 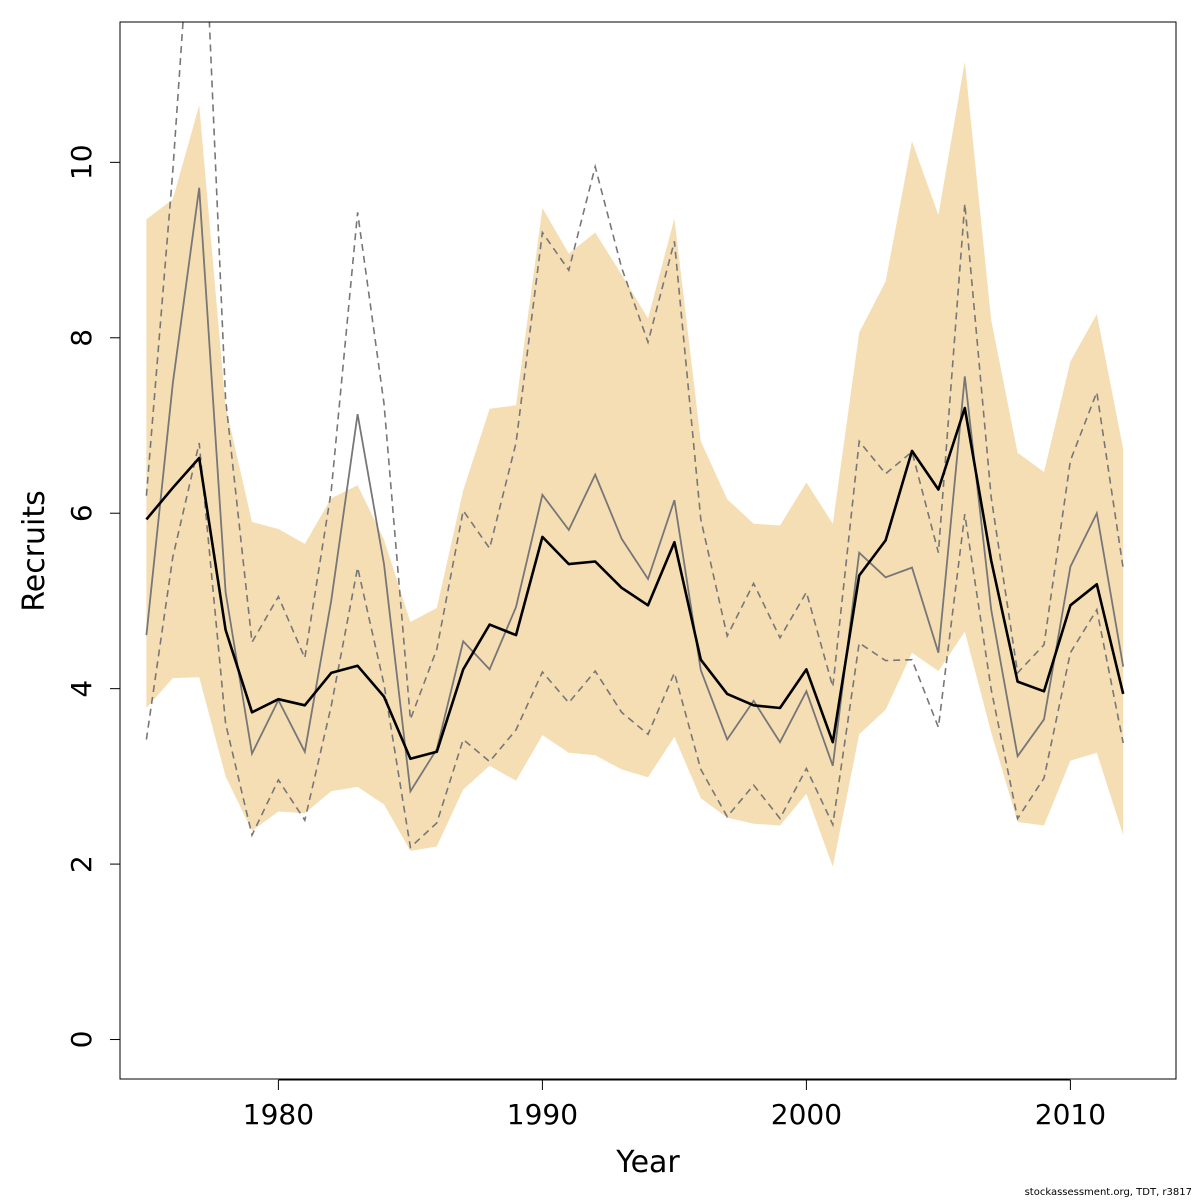 What do you see at coordinates (81, 162) in the screenshot?
I see `y-tick-label: 10` at bounding box center [81, 162].